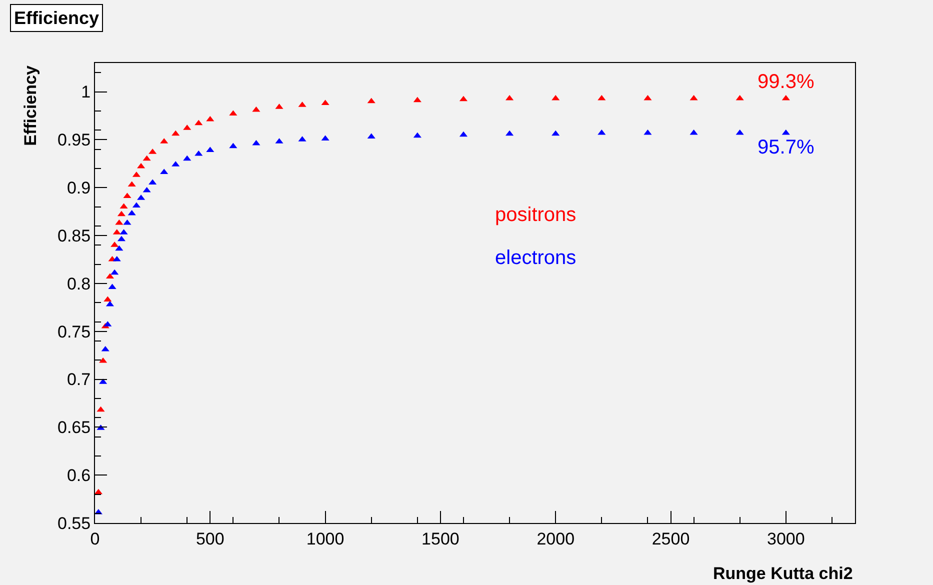 This screenshot has height=585, width=933. What do you see at coordinates (441, 538) in the screenshot?
I see `x-tick-label: 1500` at bounding box center [441, 538].